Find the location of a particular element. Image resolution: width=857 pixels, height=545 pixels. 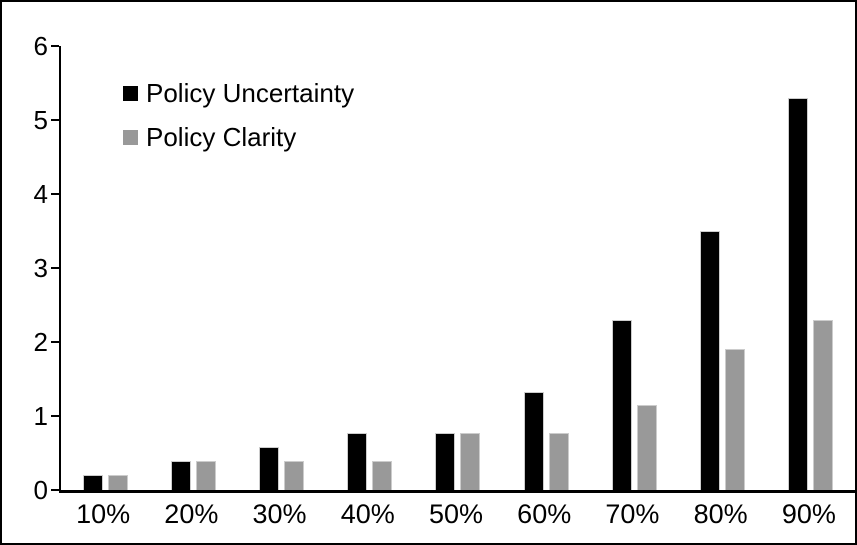

bar-policy-clarity-90- is located at coordinates (823, 404).